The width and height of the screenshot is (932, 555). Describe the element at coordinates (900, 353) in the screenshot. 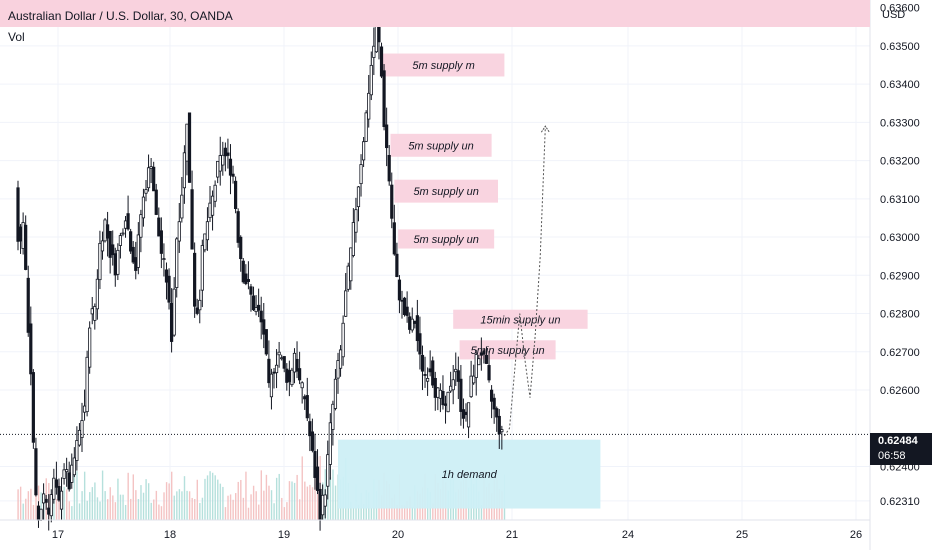

I see `y-tick-label: 0.62700` at that location.